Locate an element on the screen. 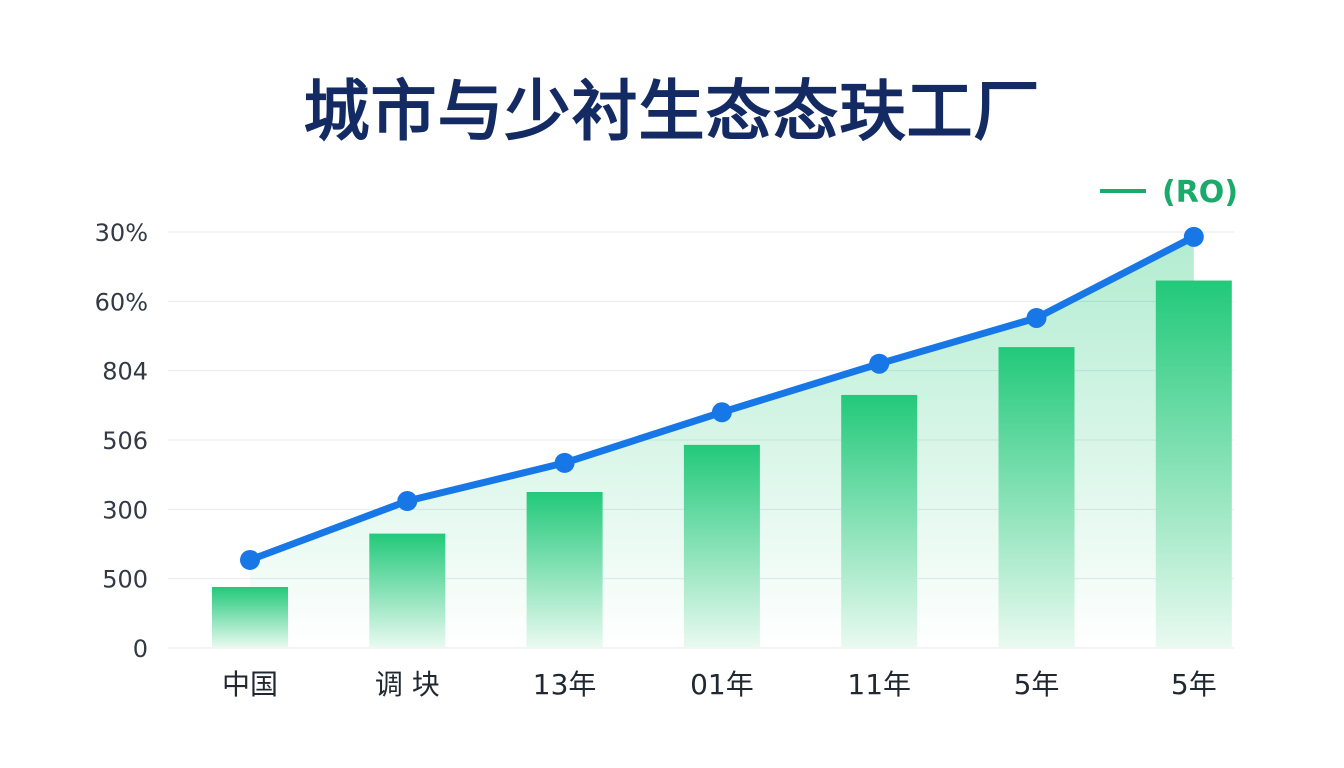  y-axis-ticks: 0 500 300 506 804 60% 30% is located at coordinates (121, 441).